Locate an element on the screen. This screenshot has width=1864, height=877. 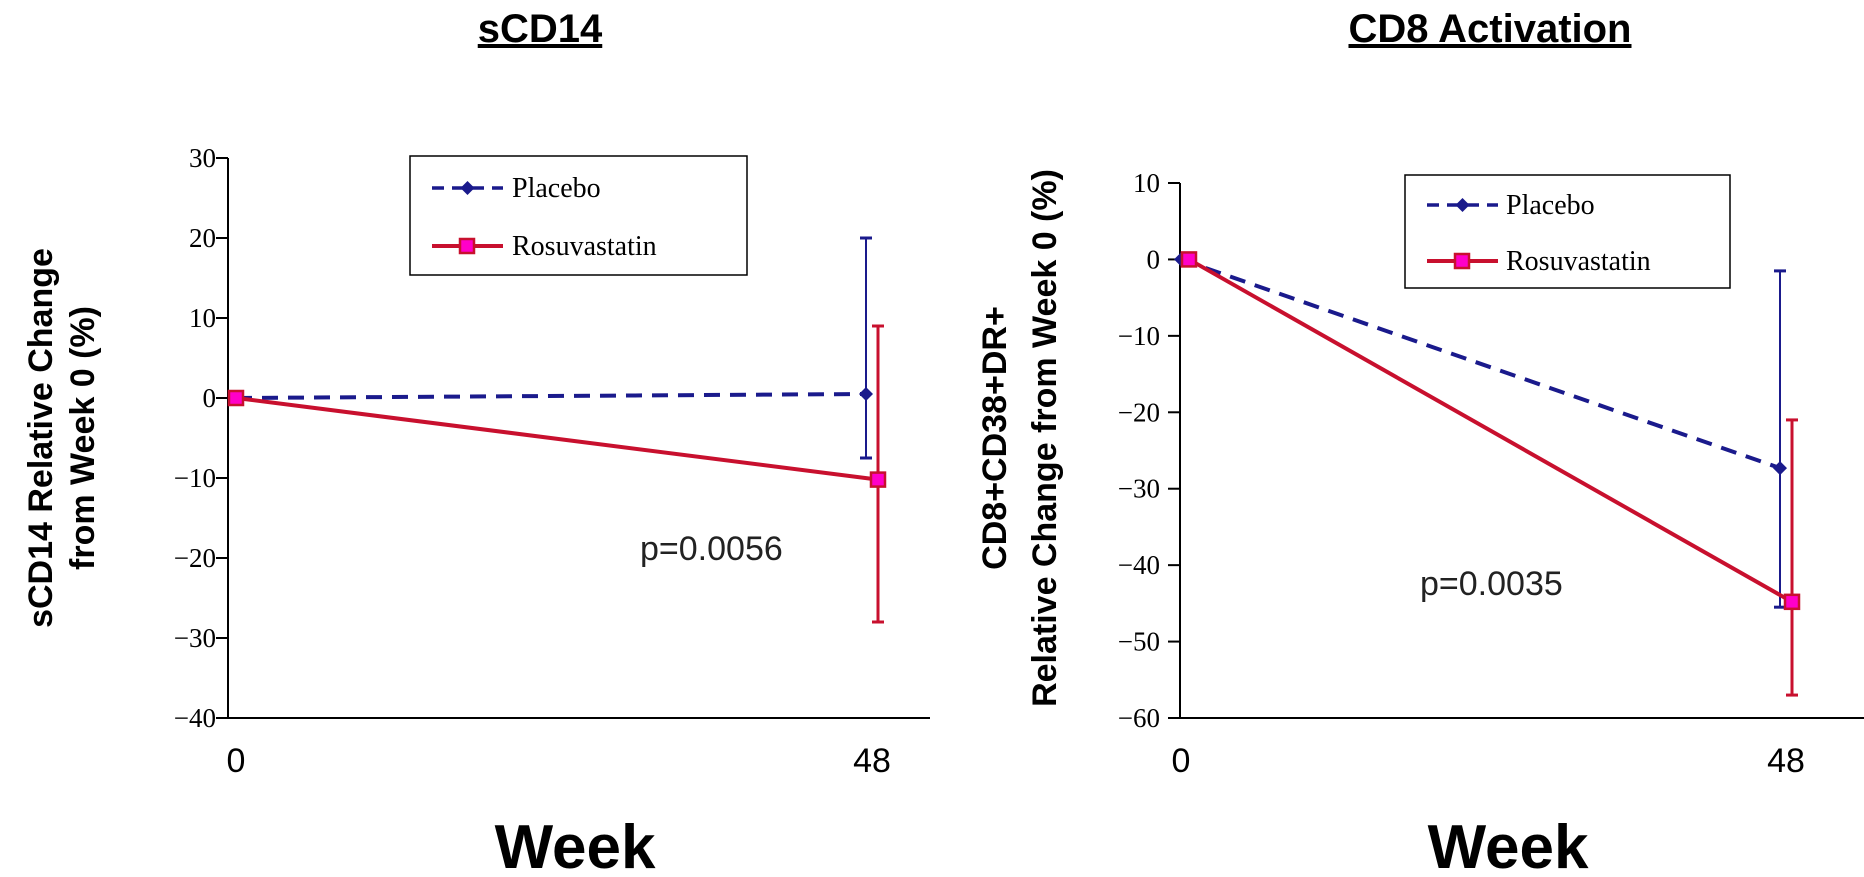
y-tick-label: 20 is located at coordinates (202, 238).